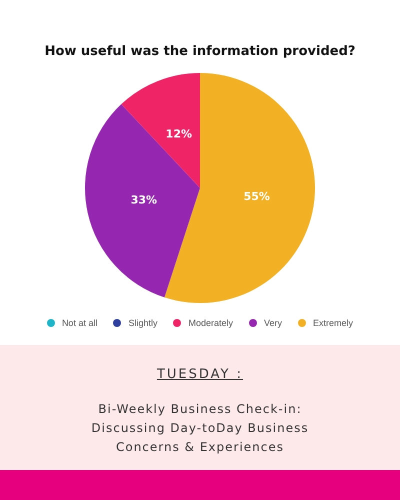 This screenshot has width=400, height=500. Describe the element at coordinates (200, 374) in the screenshot. I see `text: TUESDAY :` at that location.